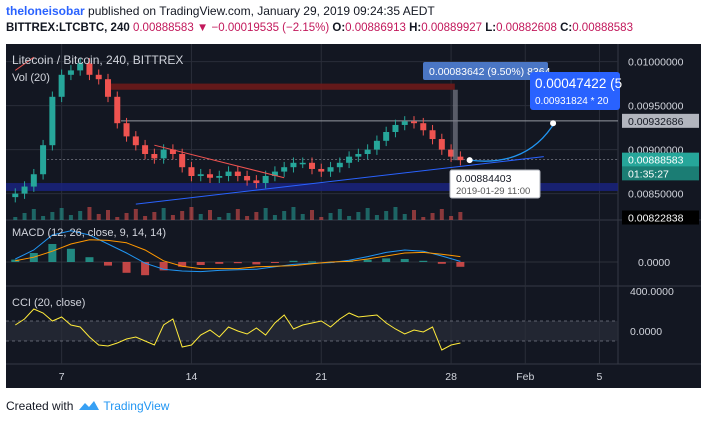 This screenshot has height=424, width=707. What do you see at coordinates (45, 11) in the screenshot?
I see `username-link: theloneisobar` at bounding box center [45, 11].